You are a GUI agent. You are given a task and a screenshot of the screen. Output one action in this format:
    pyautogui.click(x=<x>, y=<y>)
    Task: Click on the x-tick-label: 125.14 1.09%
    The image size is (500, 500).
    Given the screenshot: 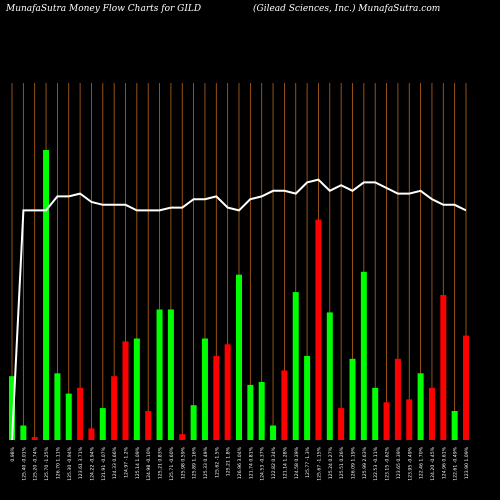 What is the action you would take?
    pyautogui.click(x=138, y=462)
    